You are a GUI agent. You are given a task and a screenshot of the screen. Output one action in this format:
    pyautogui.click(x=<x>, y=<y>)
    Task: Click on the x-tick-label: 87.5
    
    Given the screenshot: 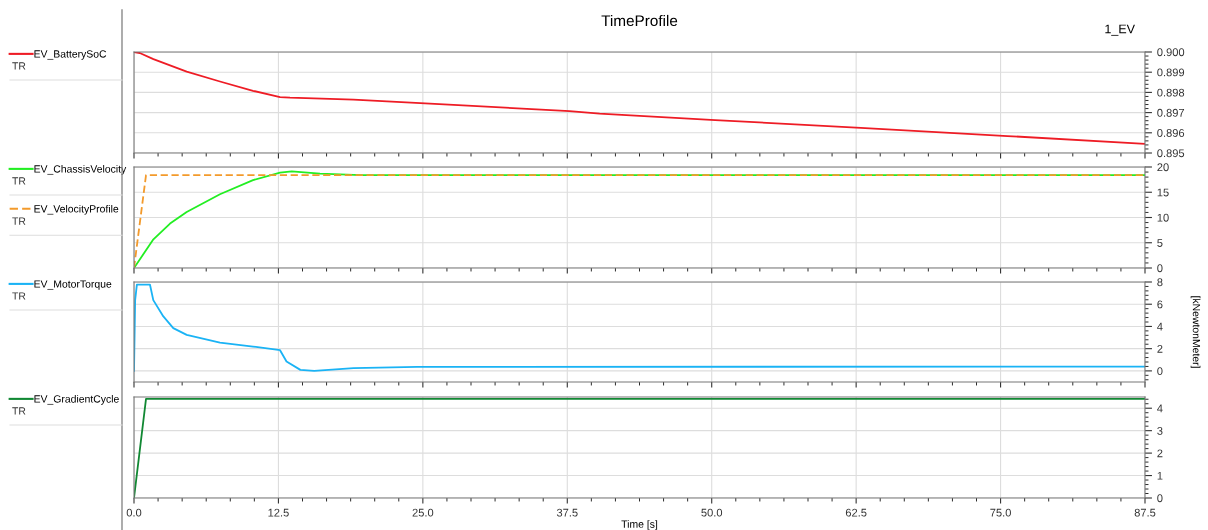 What is the action you would take?
    pyautogui.click(x=1145, y=512)
    